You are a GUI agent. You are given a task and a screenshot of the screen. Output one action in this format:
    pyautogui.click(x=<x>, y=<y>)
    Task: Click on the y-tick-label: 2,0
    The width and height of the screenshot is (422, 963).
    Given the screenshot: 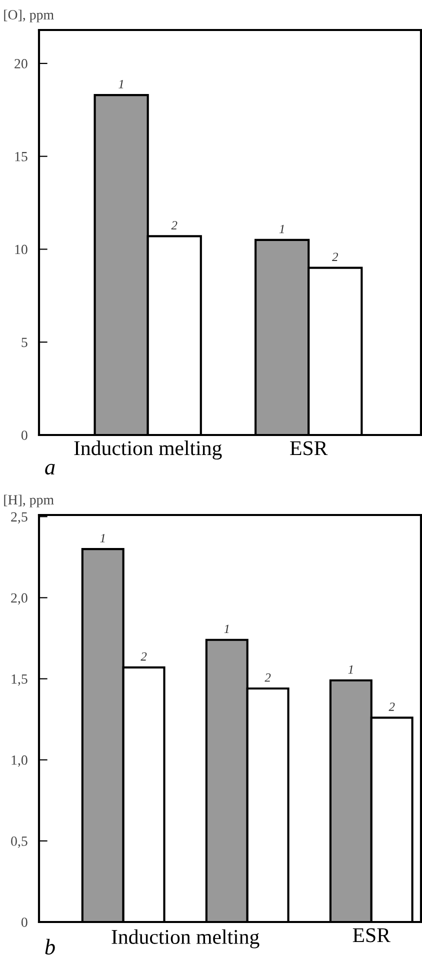 What is the action you would take?
    pyautogui.click(x=19, y=599)
    